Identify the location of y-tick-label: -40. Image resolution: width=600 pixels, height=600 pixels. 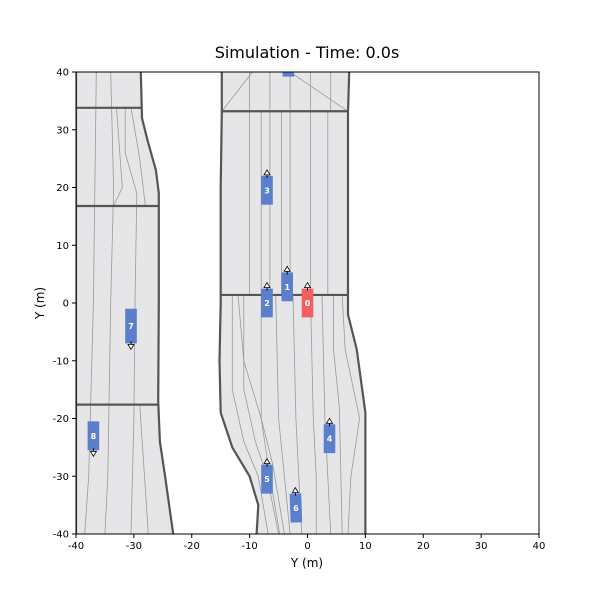
(61, 535).